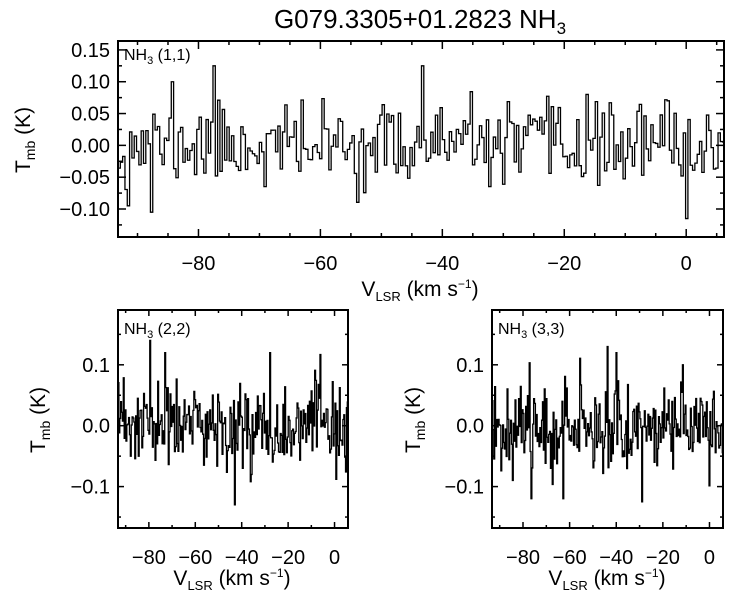 This screenshot has height=600, width=750. I want to click on transition-label: NH3 (3,3), so click(531, 331).